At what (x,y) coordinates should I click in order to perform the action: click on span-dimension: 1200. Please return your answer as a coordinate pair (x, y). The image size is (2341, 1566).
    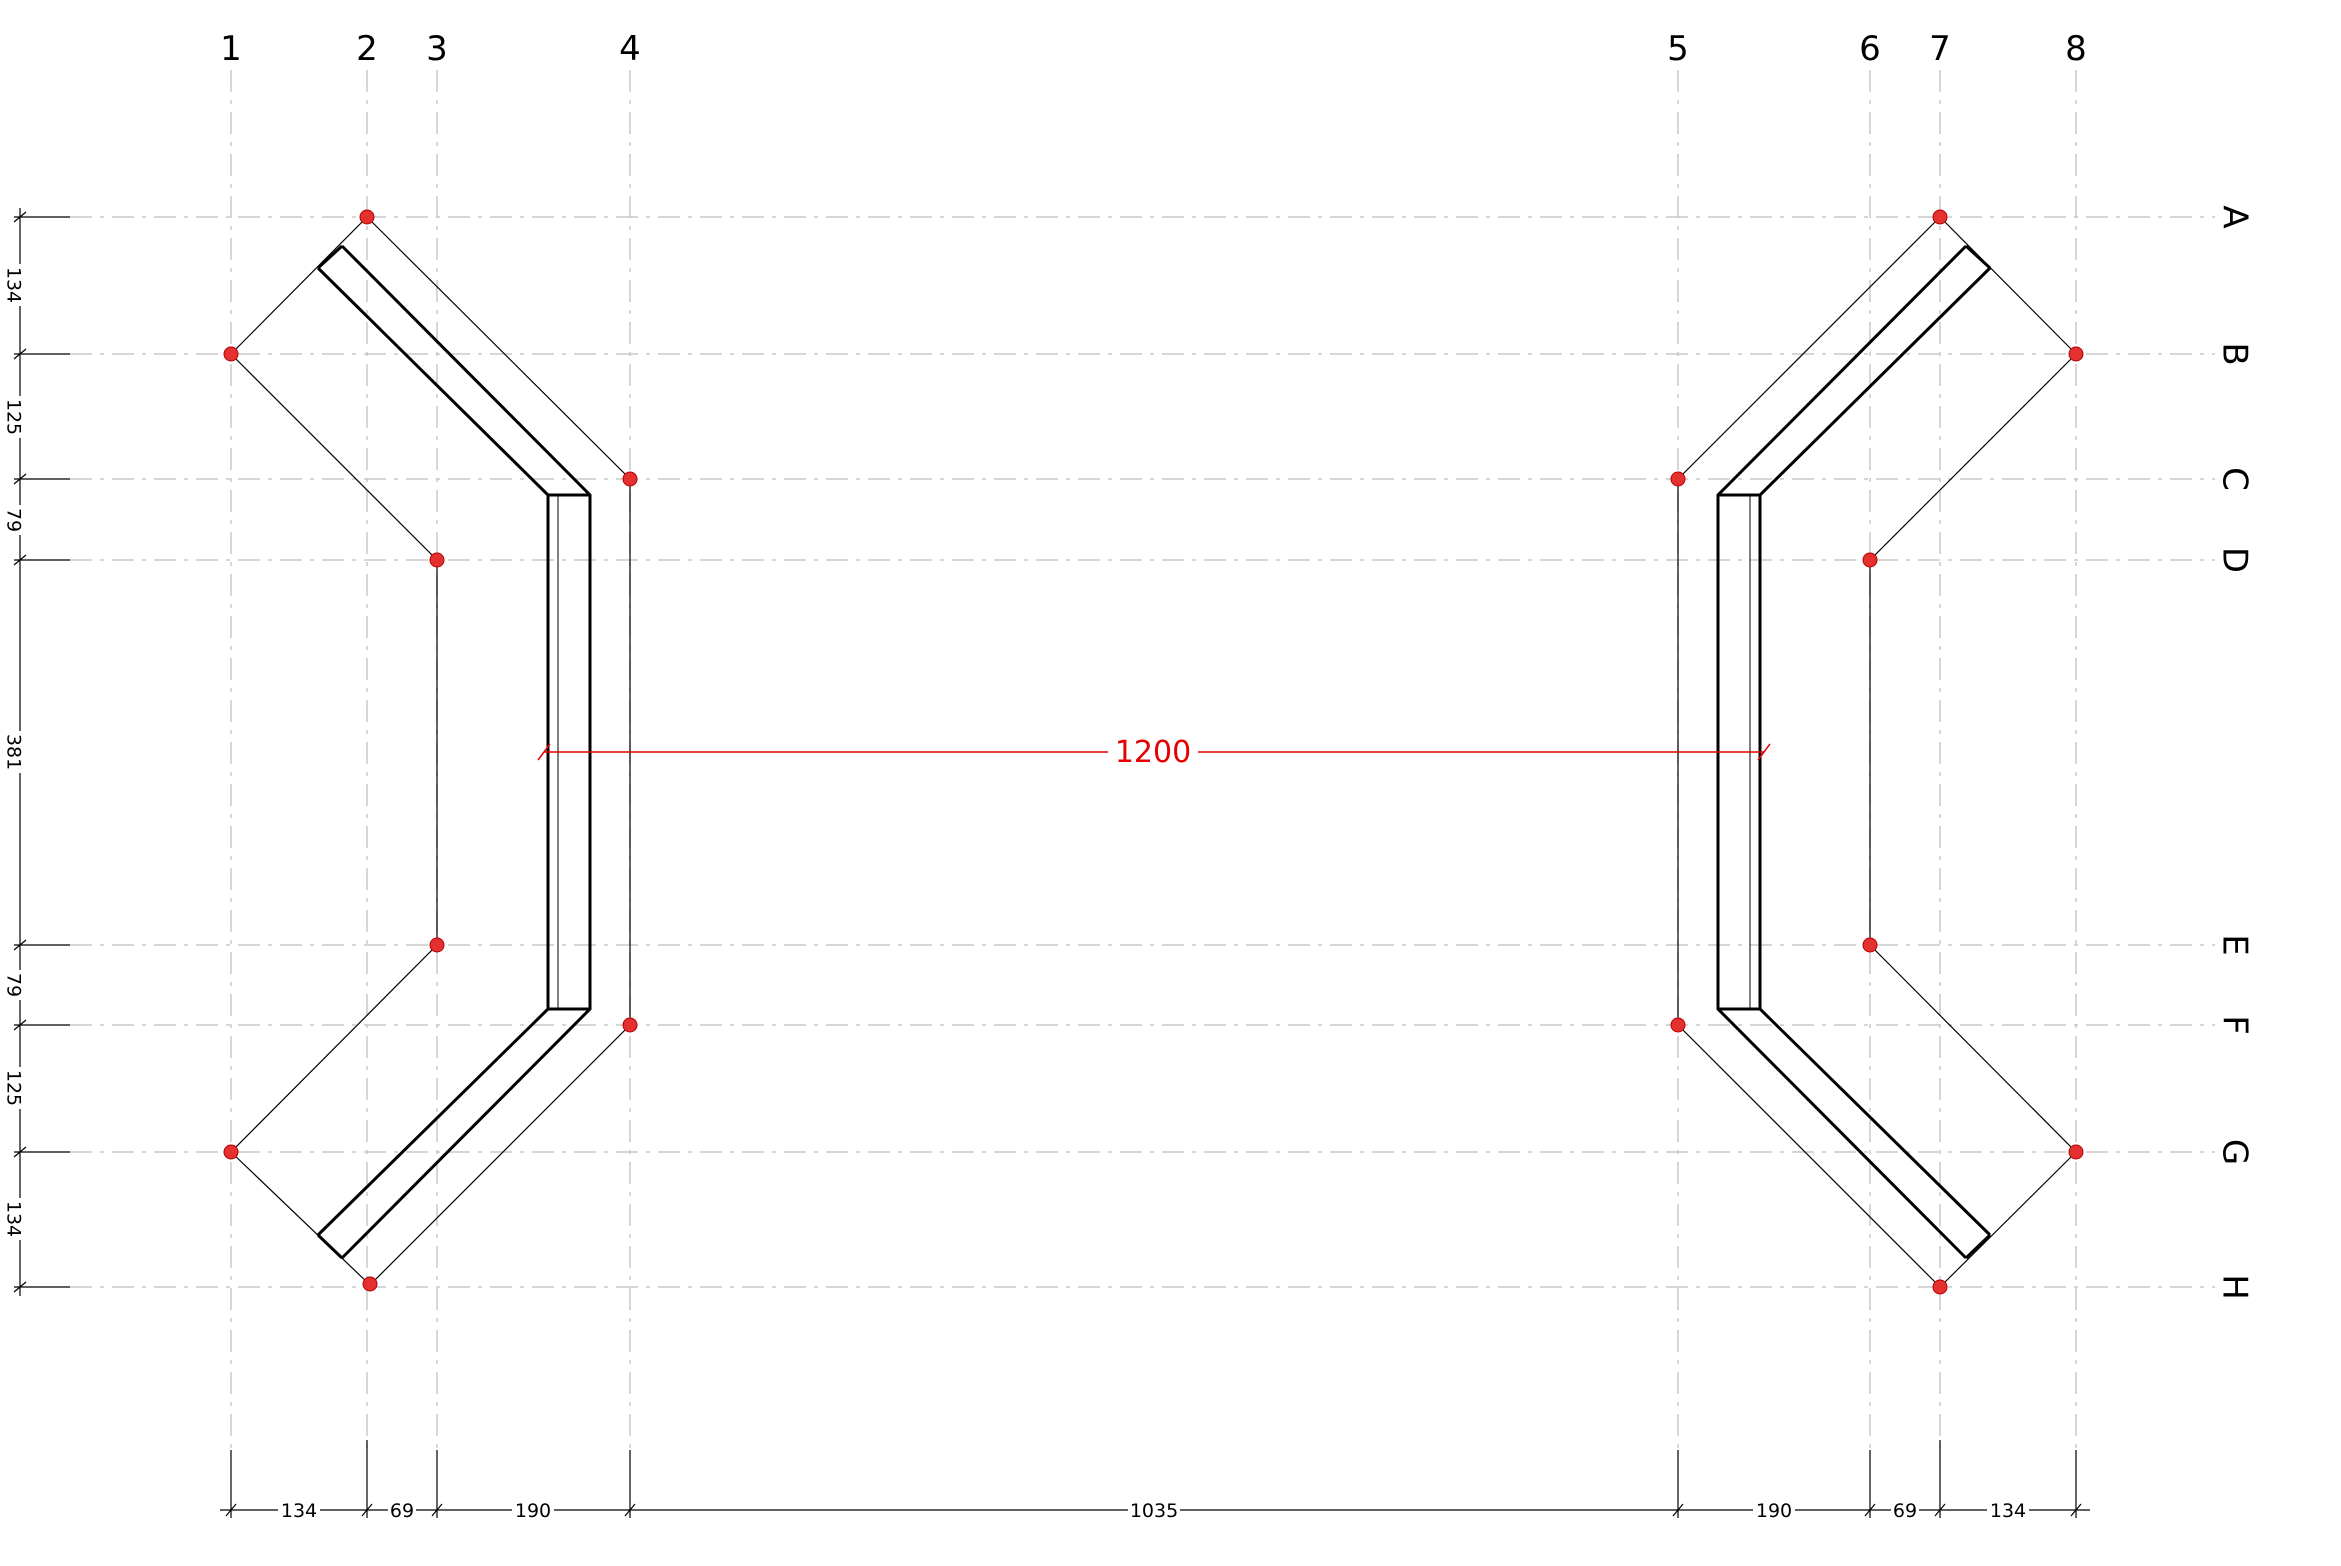
    Looking at the image, I should click on (1154, 751).